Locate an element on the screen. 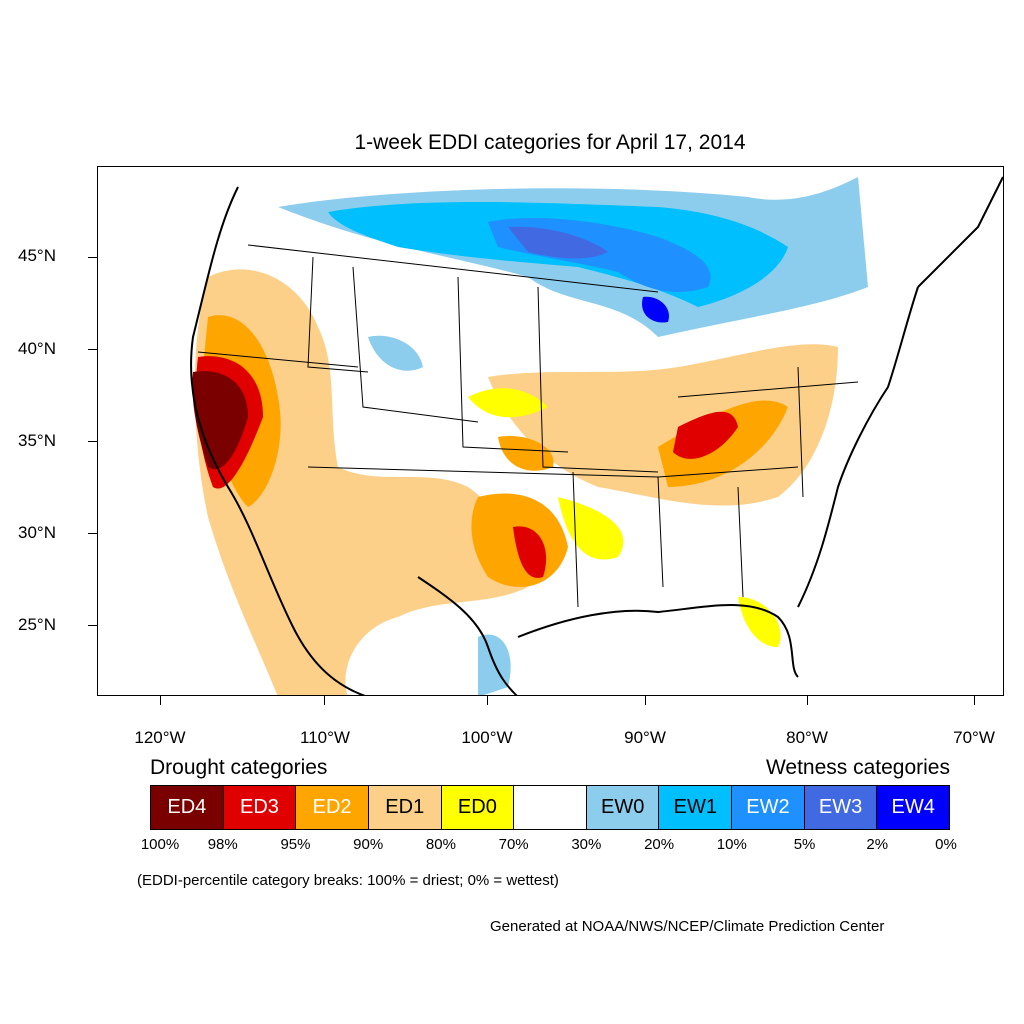 The height and width of the screenshot is (1024, 1024). legend-break-label: 100% is located at coordinates (160, 844).